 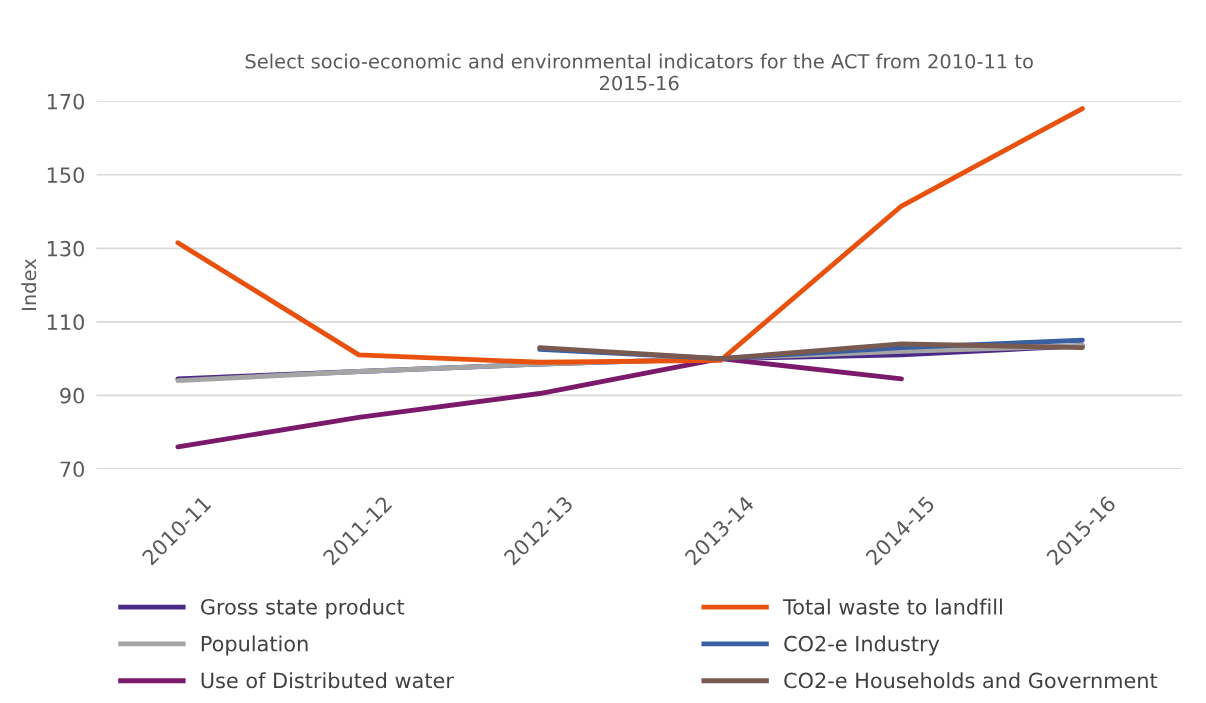 What do you see at coordinates (65, 175) in the screenshot?
I see `y-tick-label: 150` at bounding box center [65, 175].